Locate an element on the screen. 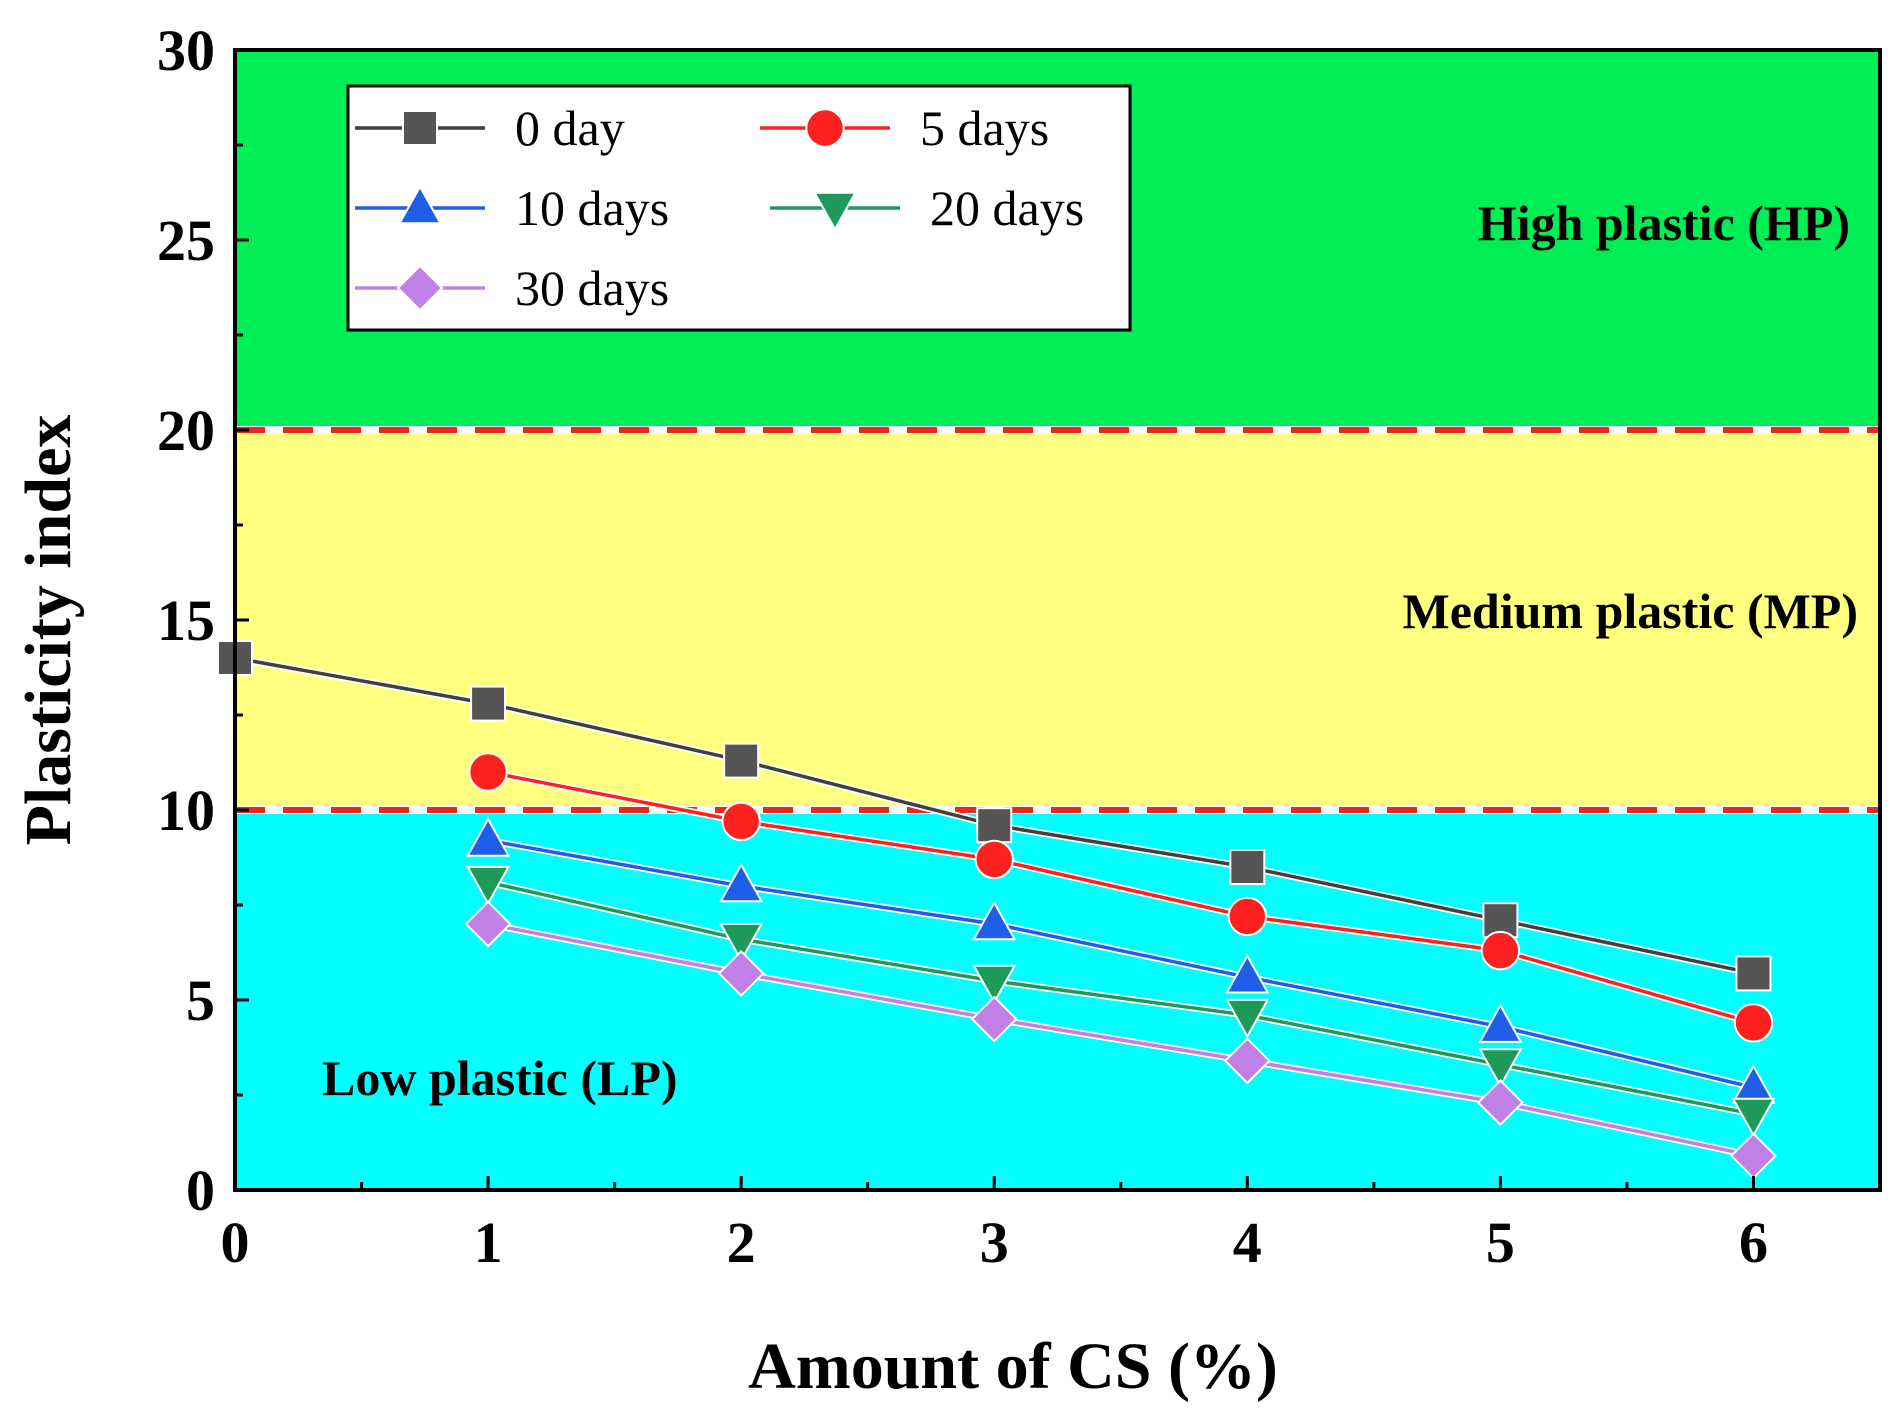  legend-label-1: 5 days is located at coordinates (984, 128).